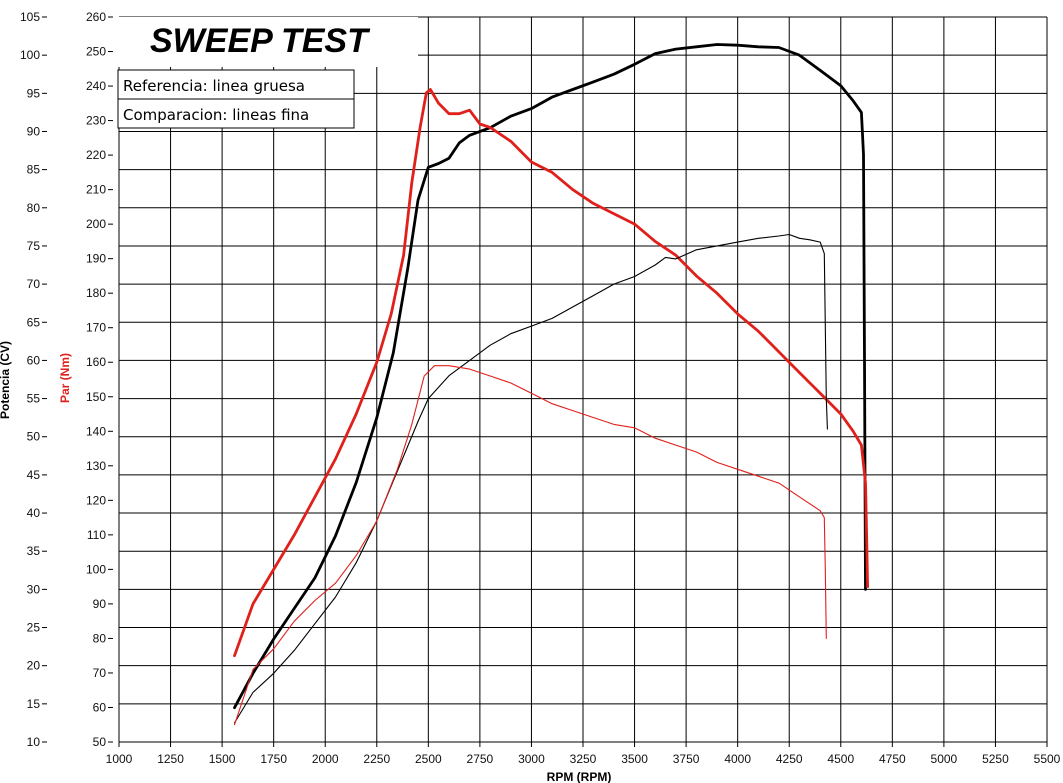 The width and height of the screenshot is (1063, 783). What do you see at coordinates (34, 551) in the screenshot?
I see `power-tick-label: 35` at bounding box center [34, 551].